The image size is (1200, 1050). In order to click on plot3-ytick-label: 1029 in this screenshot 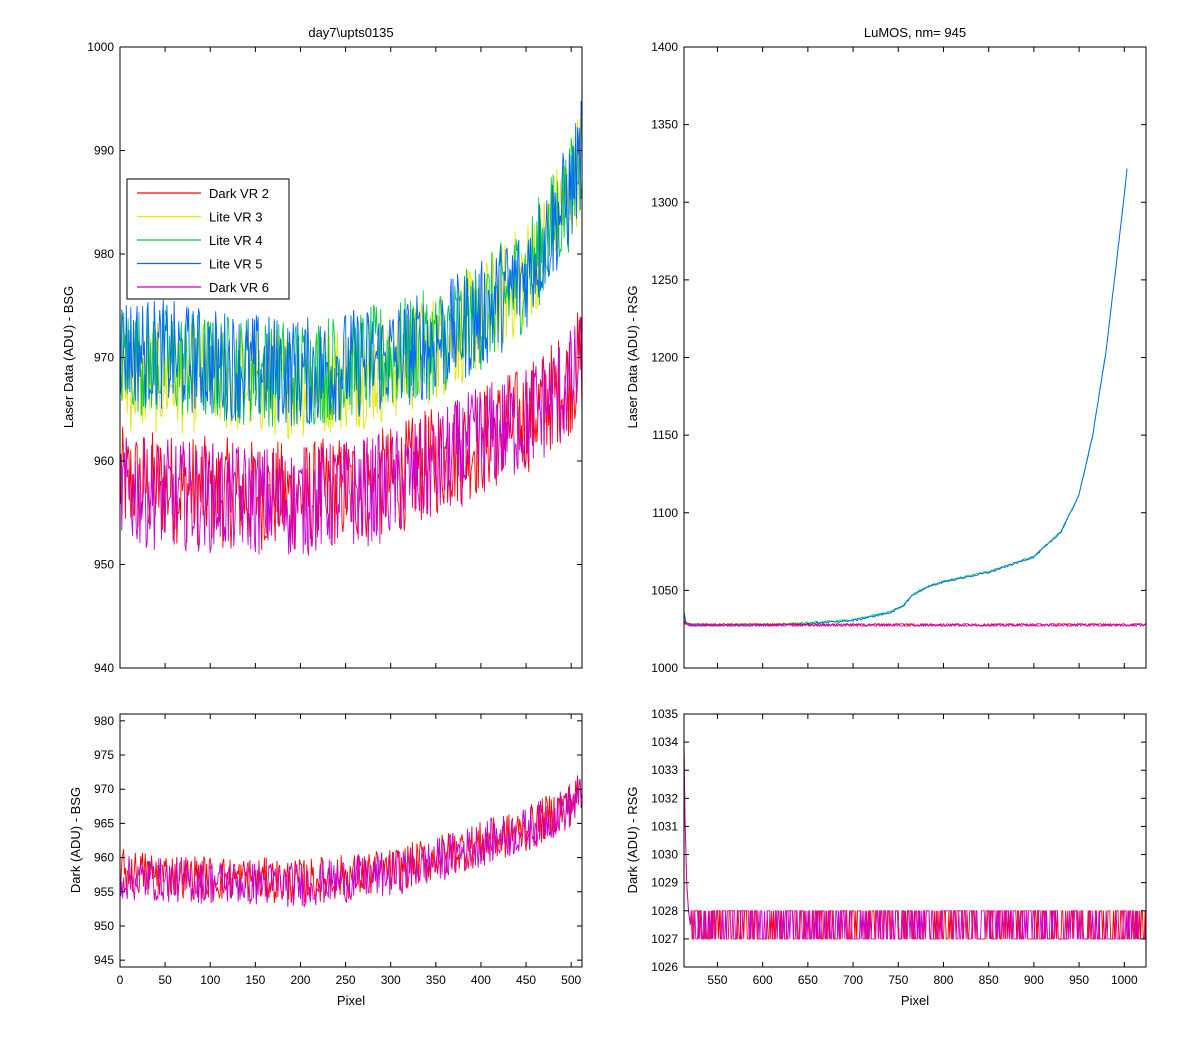, I will do `click(664, 883)`.